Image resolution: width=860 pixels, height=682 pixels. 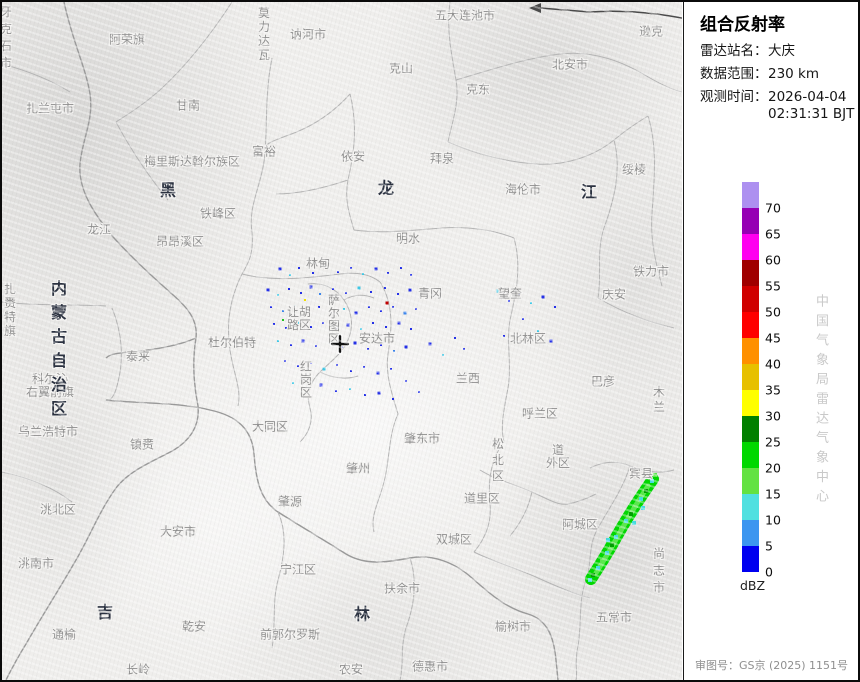 I want to click on legend-tick: 70, so click(x=773, y=208).